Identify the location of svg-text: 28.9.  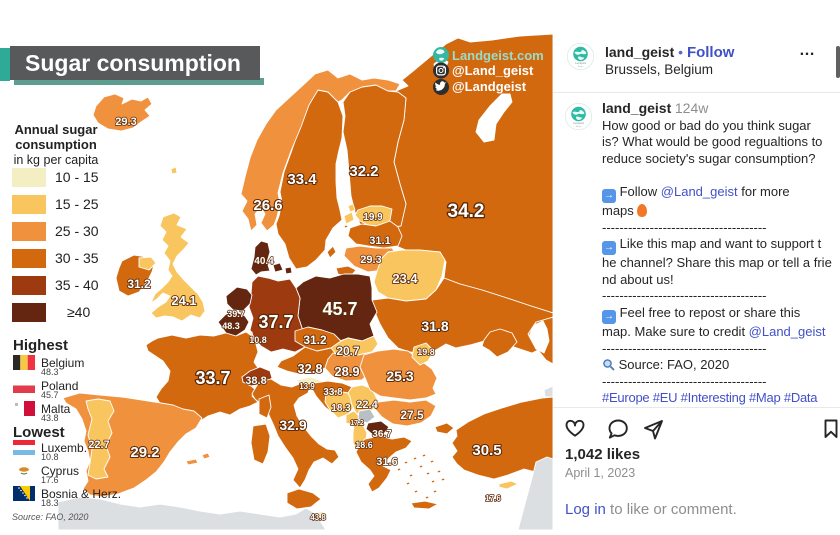
(346, 371).